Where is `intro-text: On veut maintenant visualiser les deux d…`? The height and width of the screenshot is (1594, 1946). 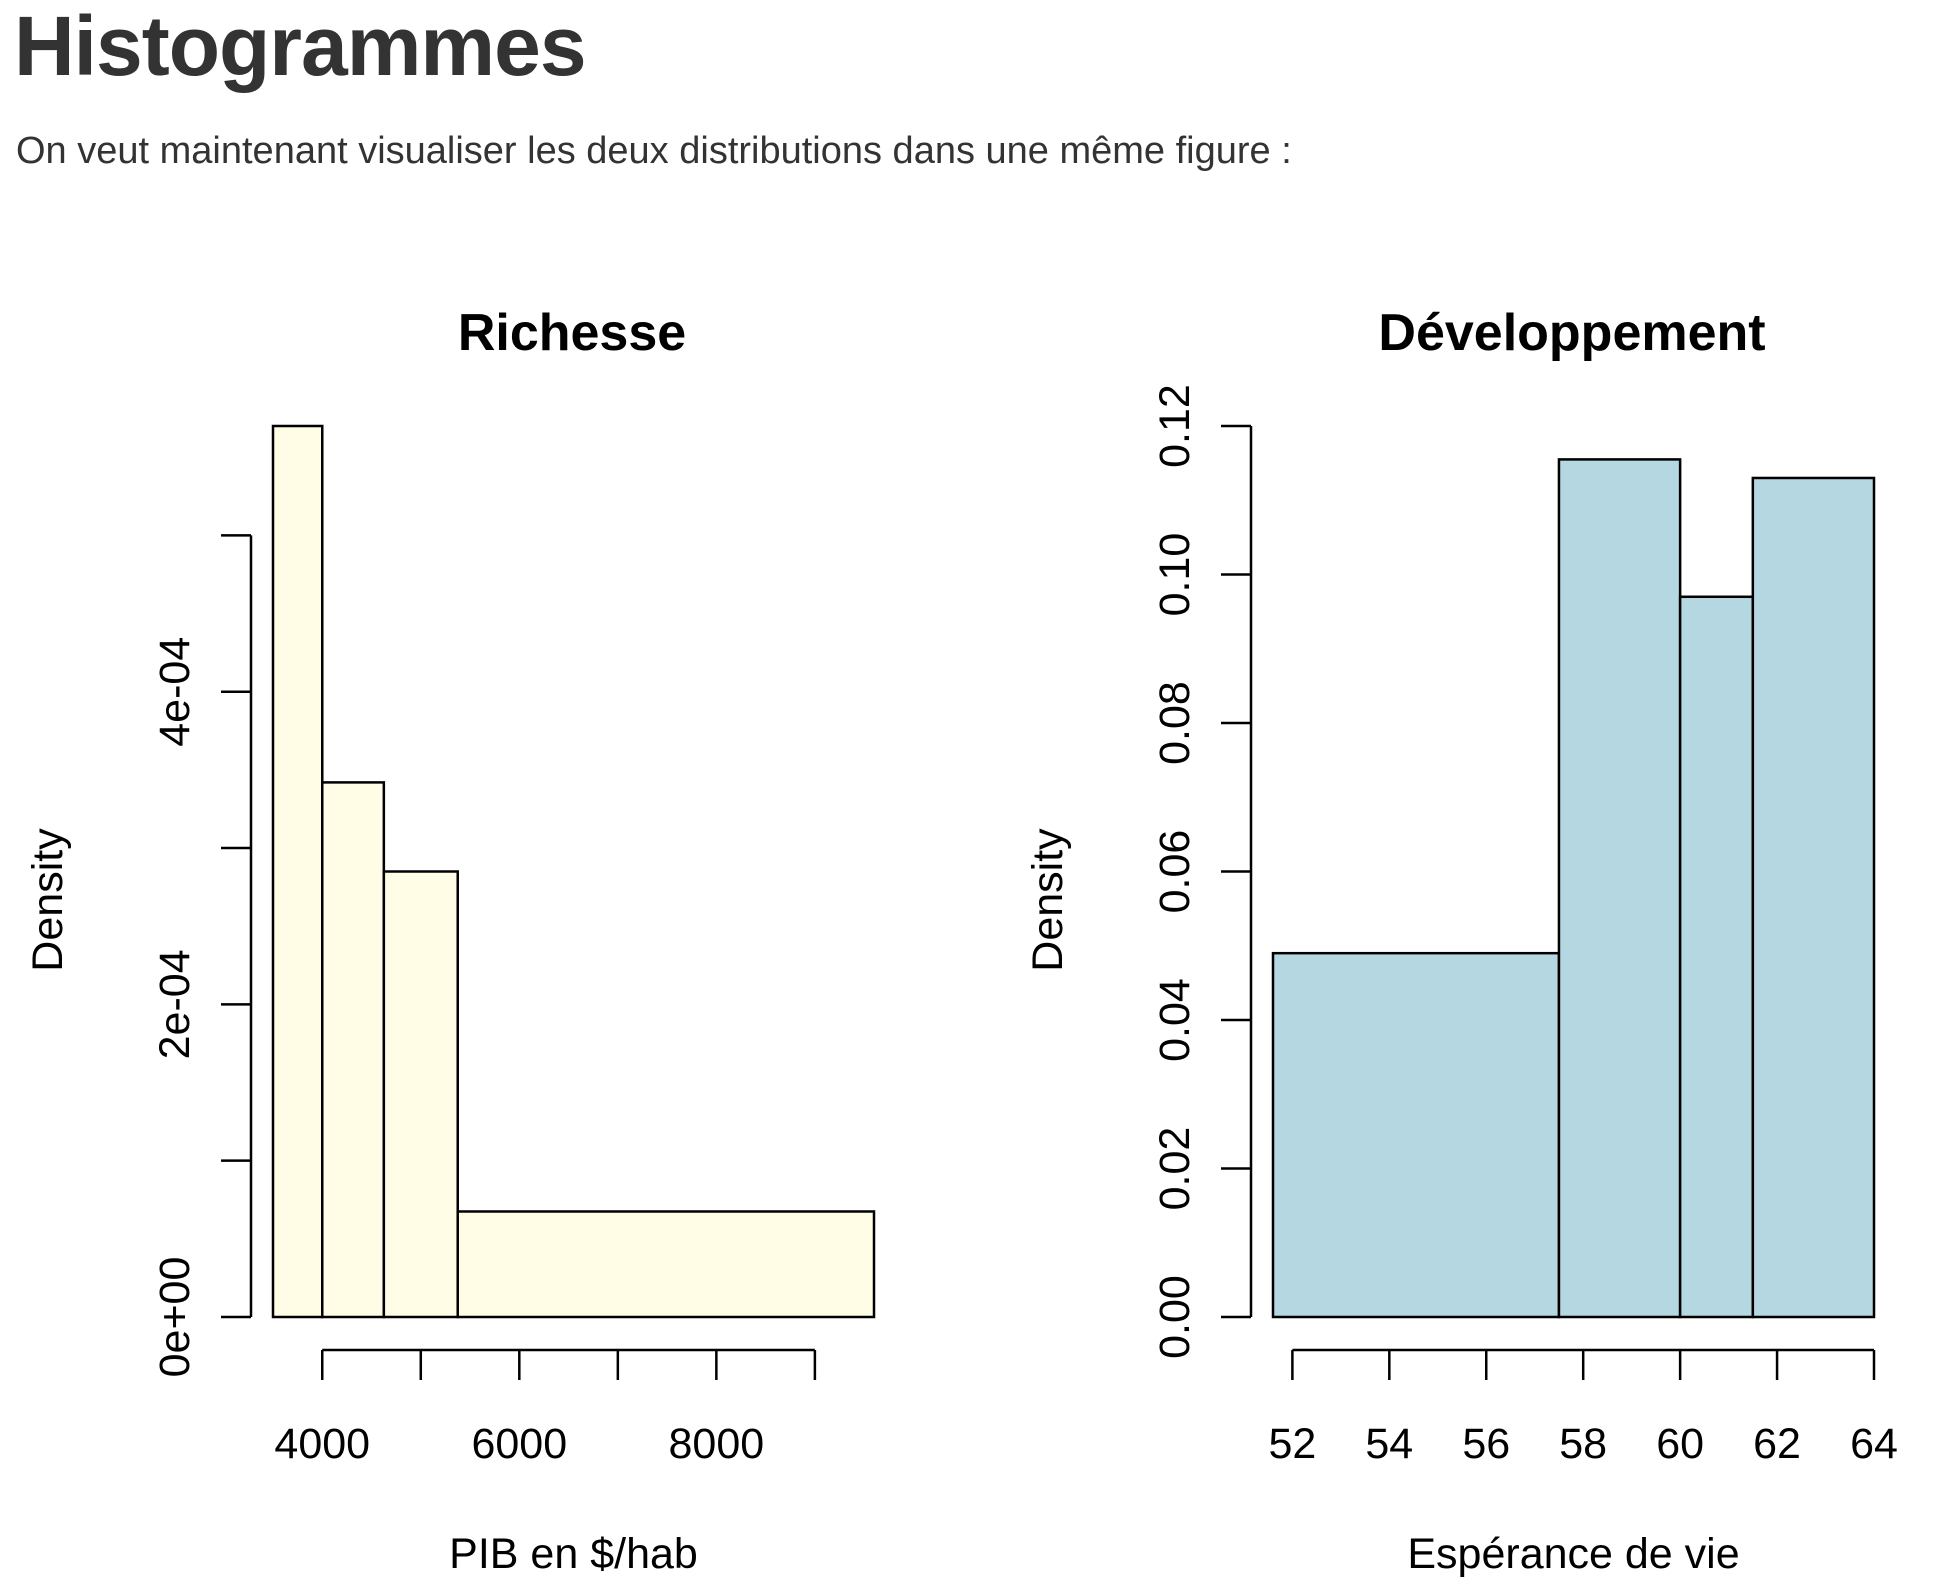
intro-text: On veut maintenant visualiser les deux d… is located at coordinates (654, 151).